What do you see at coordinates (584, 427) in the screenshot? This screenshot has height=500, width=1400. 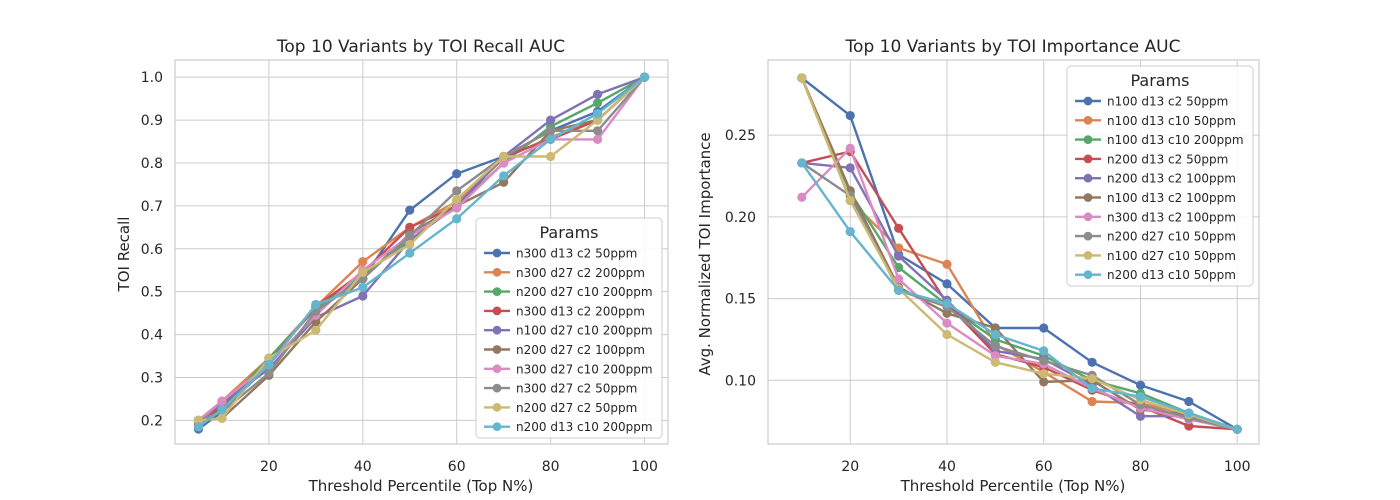 I see `legend-label: n200 d13 c10 200ppm` at bounding box center [584, 427].